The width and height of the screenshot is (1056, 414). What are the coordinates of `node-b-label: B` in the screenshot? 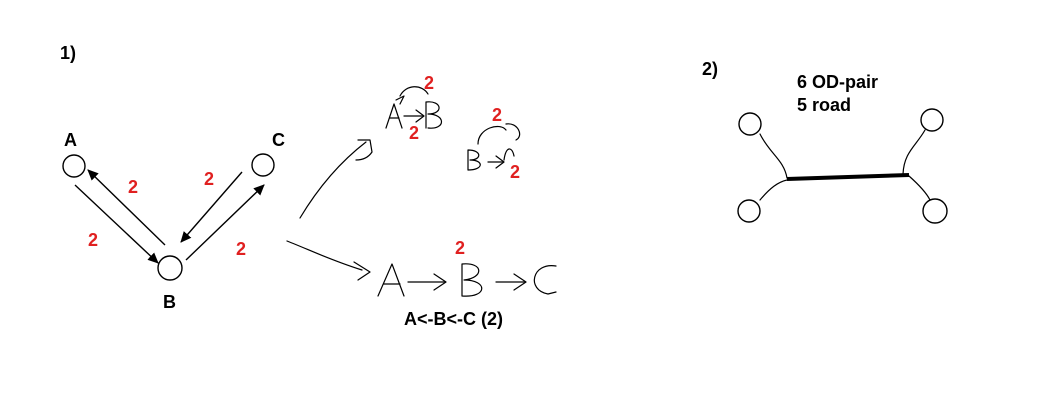 It's located at (169, 302).